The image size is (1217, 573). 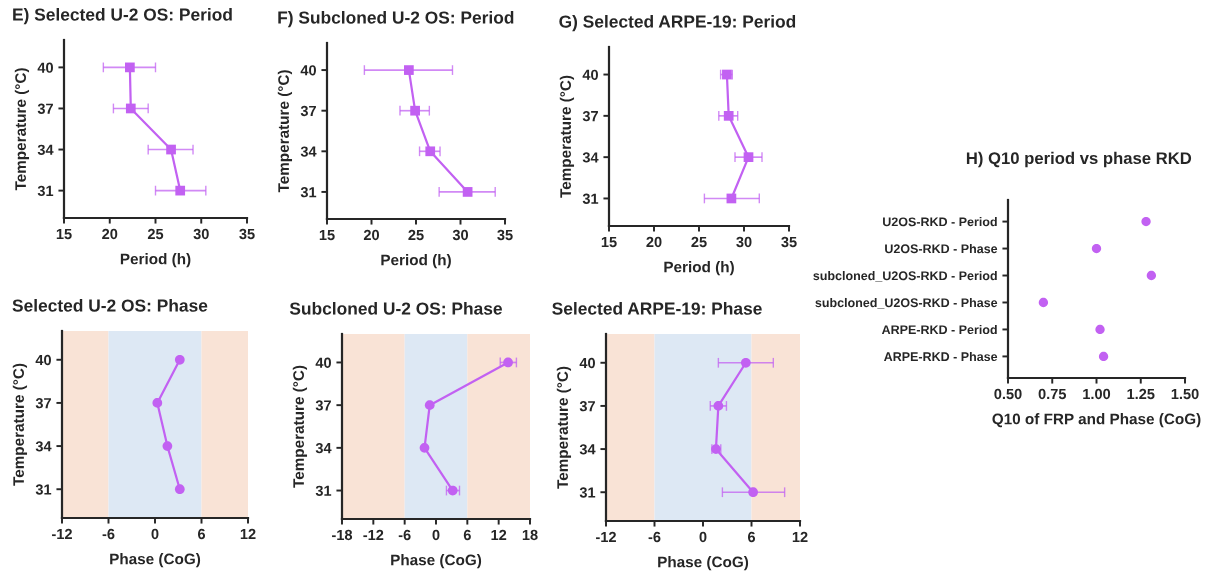 What do you see at coordinates (342, 535) in the screenshot?
I see `x-tick-label: -18` at bounding box center [342, 535].